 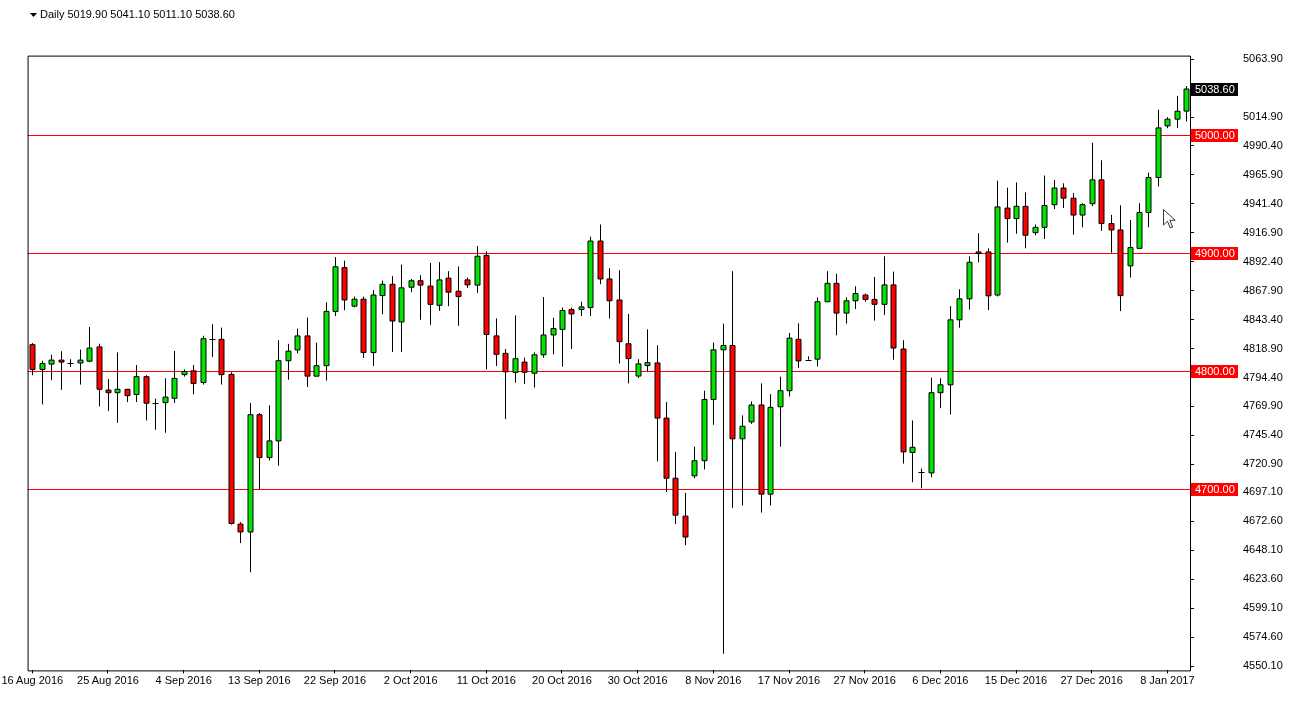 What do you see at coordinates (1263, 260) in the screenshot?
I see `y-tick-label: 4892.40` at bounding box center [1263, 260].